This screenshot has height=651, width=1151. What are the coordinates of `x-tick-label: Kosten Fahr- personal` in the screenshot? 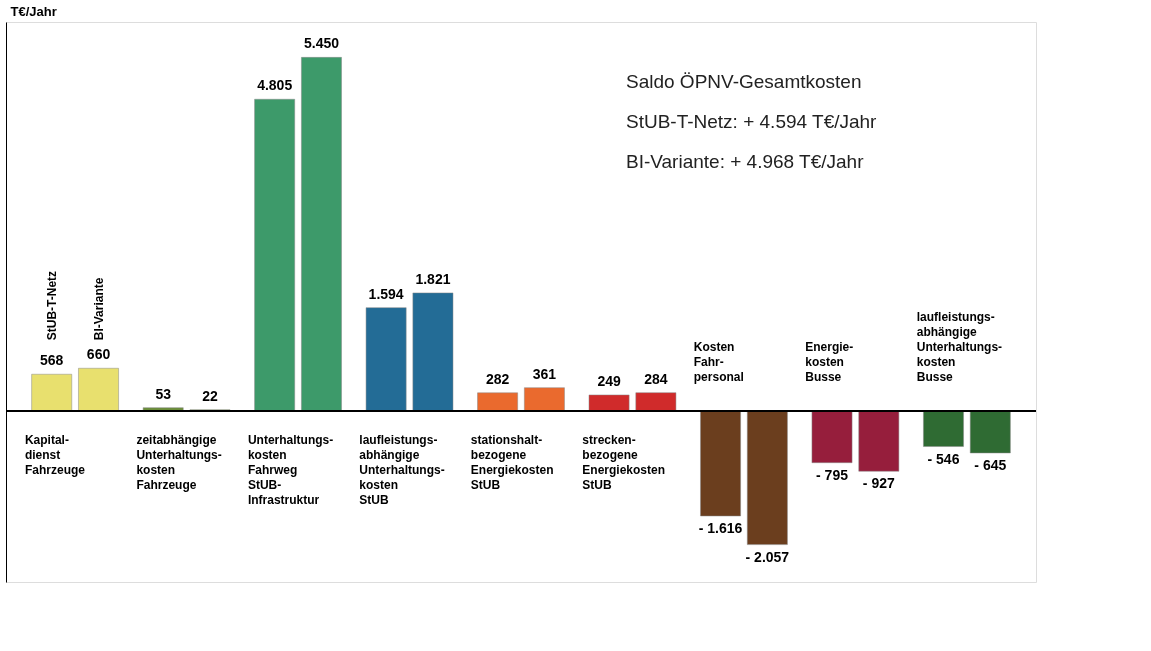 It's located at (718, 362).